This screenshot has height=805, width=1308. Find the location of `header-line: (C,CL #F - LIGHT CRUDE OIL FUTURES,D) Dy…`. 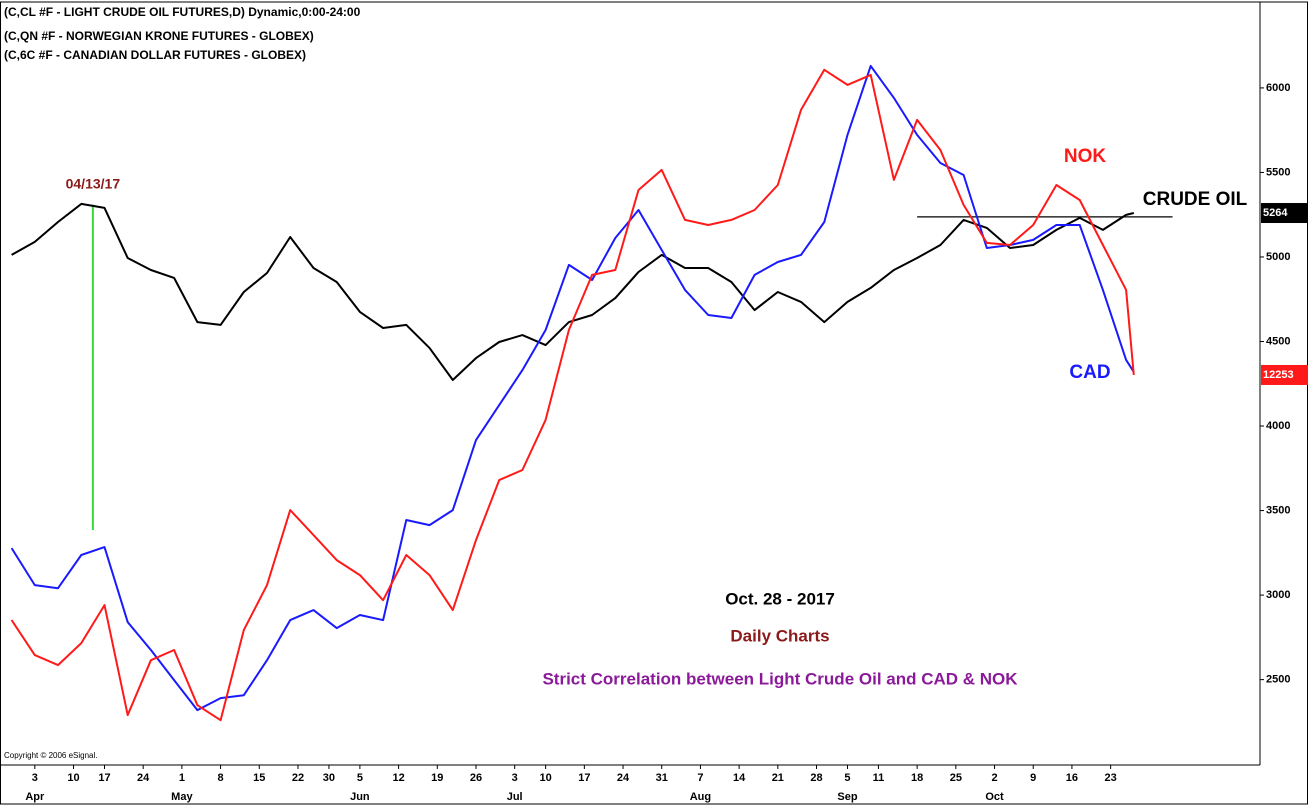

header-line: (C,CL #F - LIGHT CRUDE OIL FUTURES,D) Dy… is located at coordinates (182, 12).